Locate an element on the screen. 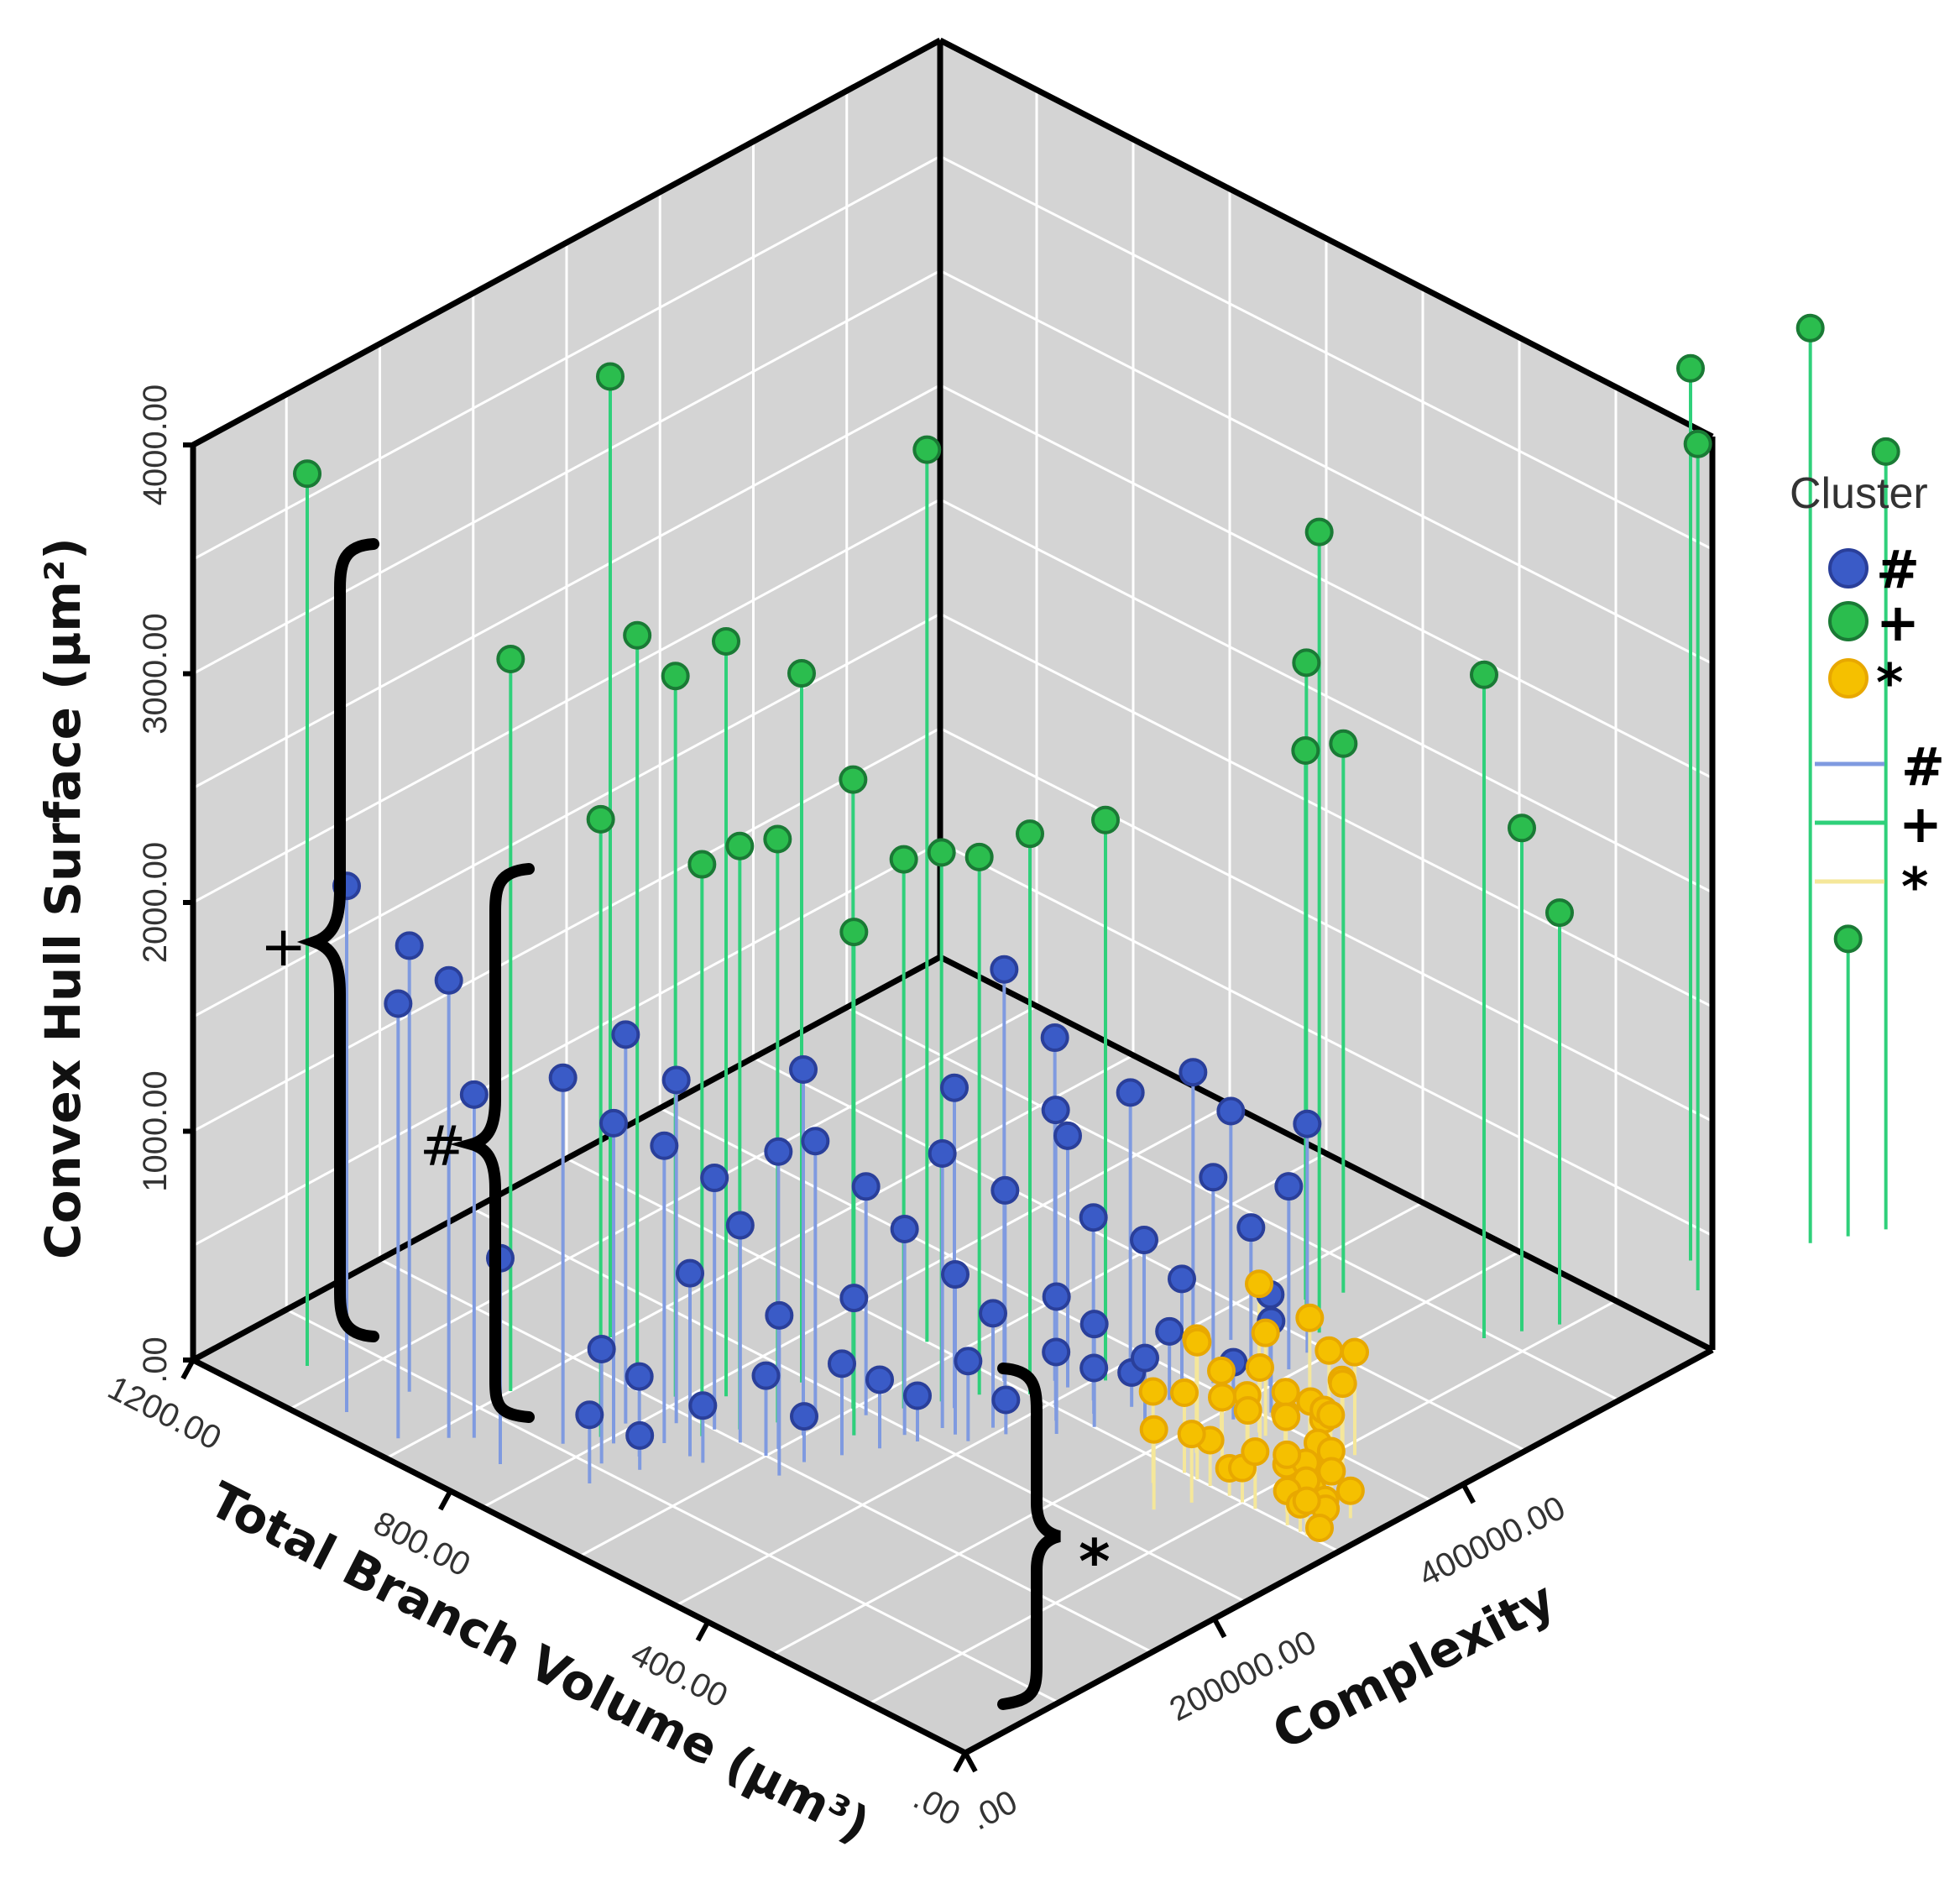 This screenshot has height=1878, width=1960. legend-line-hash-label: # is located at coordinates (1923, 767).